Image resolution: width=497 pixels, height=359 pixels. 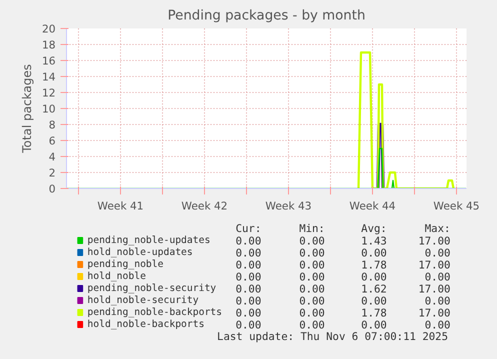 I want to click on x-tick-label: Week 45, so click(x=456, y=206).